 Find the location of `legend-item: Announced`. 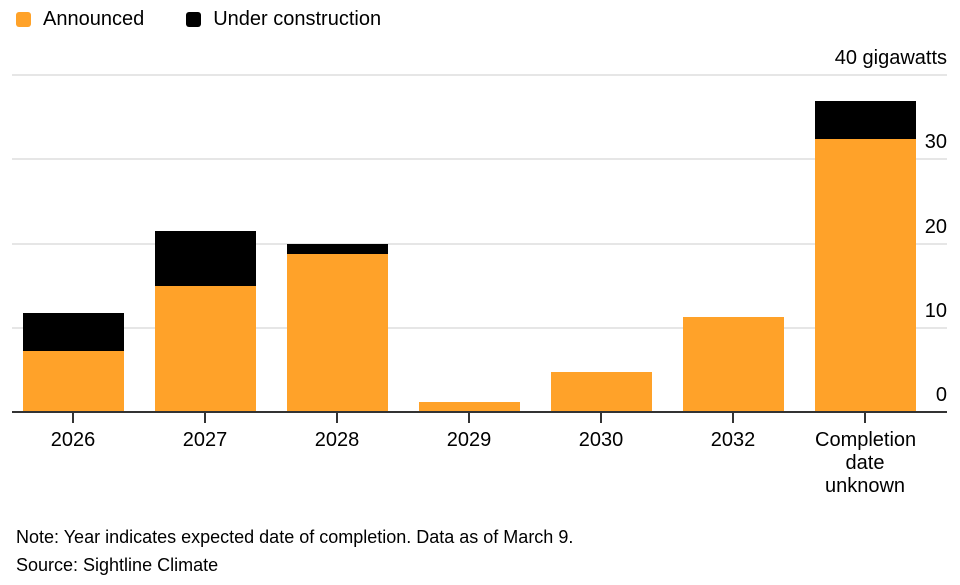

legend-item: Announced is located at coordinates (80, 19).